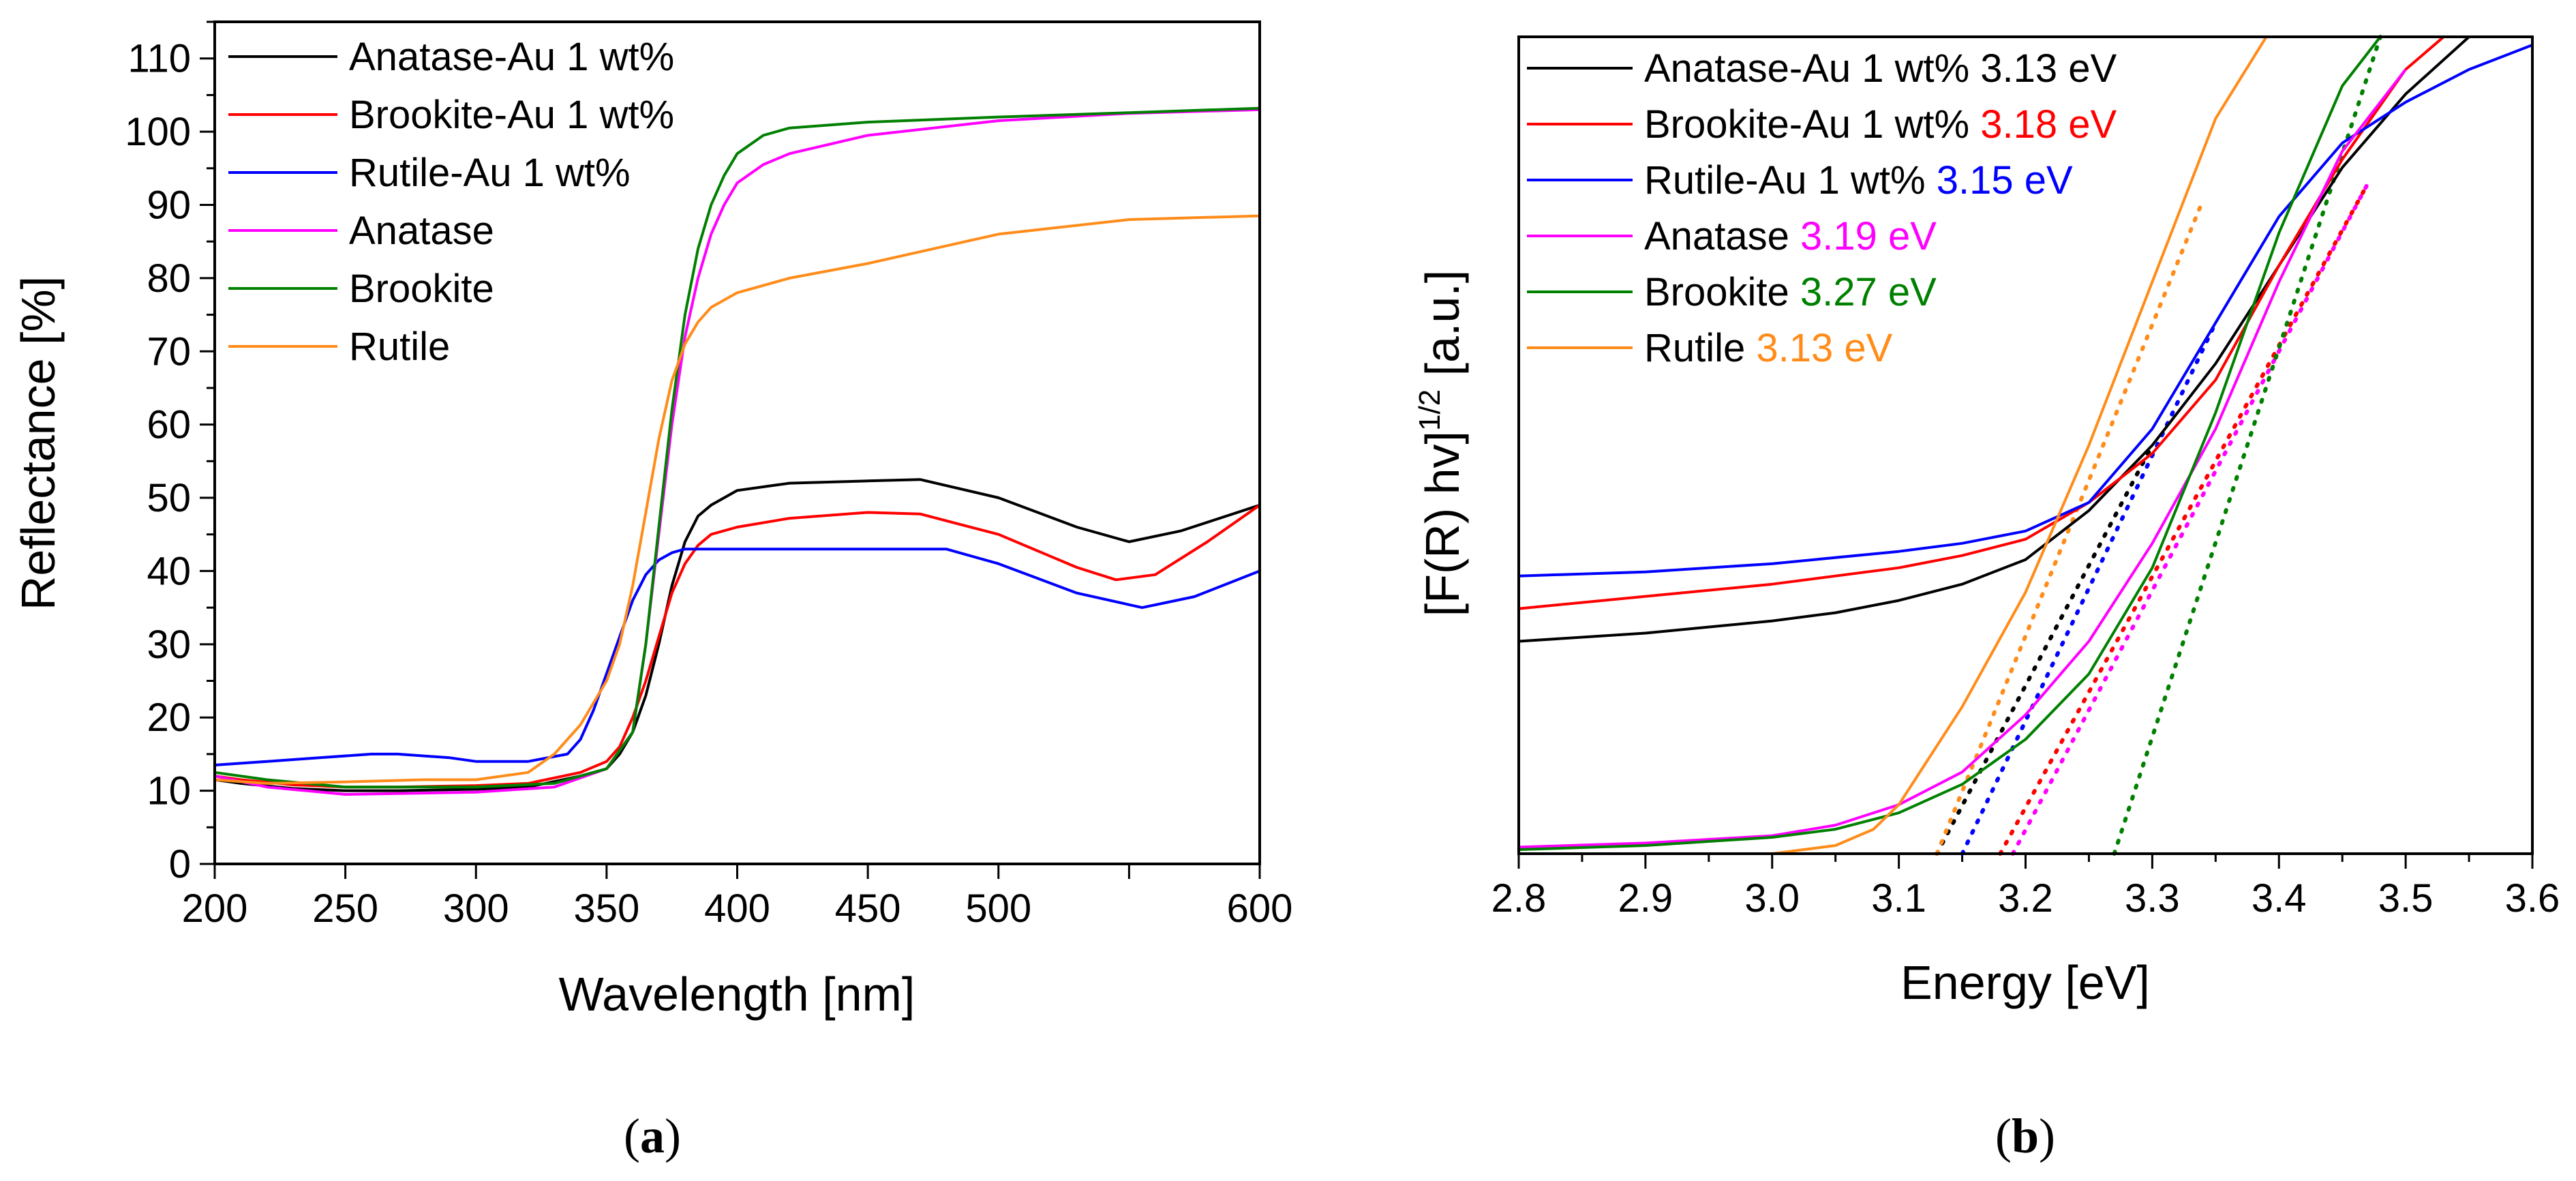 The height and width of the screenshot is (1181, 2576). Describe the element at coordinates (422, 231) in the screenshot. I see `panel-a-legend-label: Anatase` at that location.